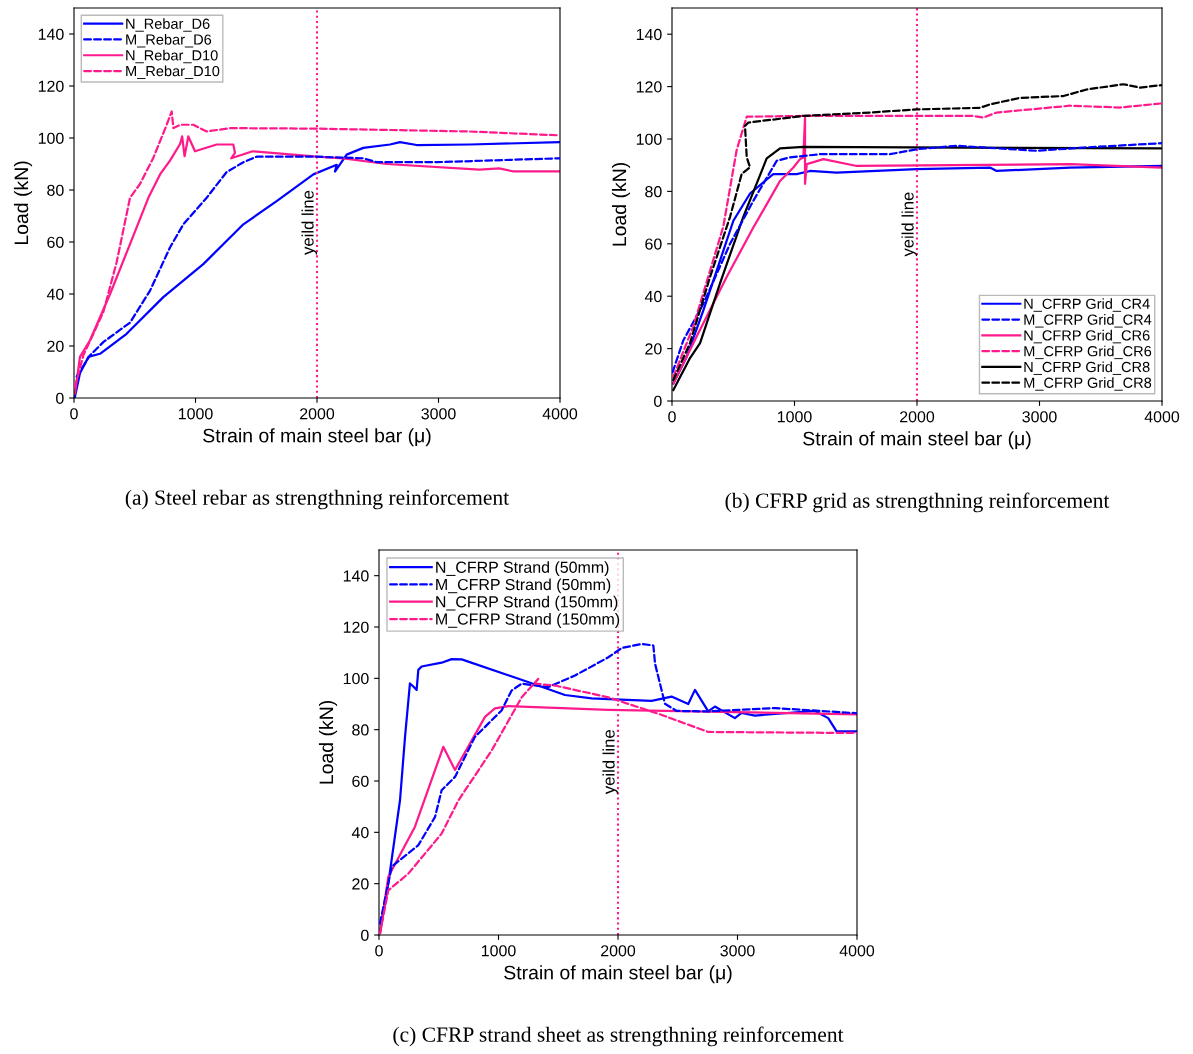 The image size is (1193, 1054). What do you see at coordinates (917, 502) in the screenshot?
I see `text: (b) CFRP grid as strengthning reinforcement` at bounding box center [917, 502].